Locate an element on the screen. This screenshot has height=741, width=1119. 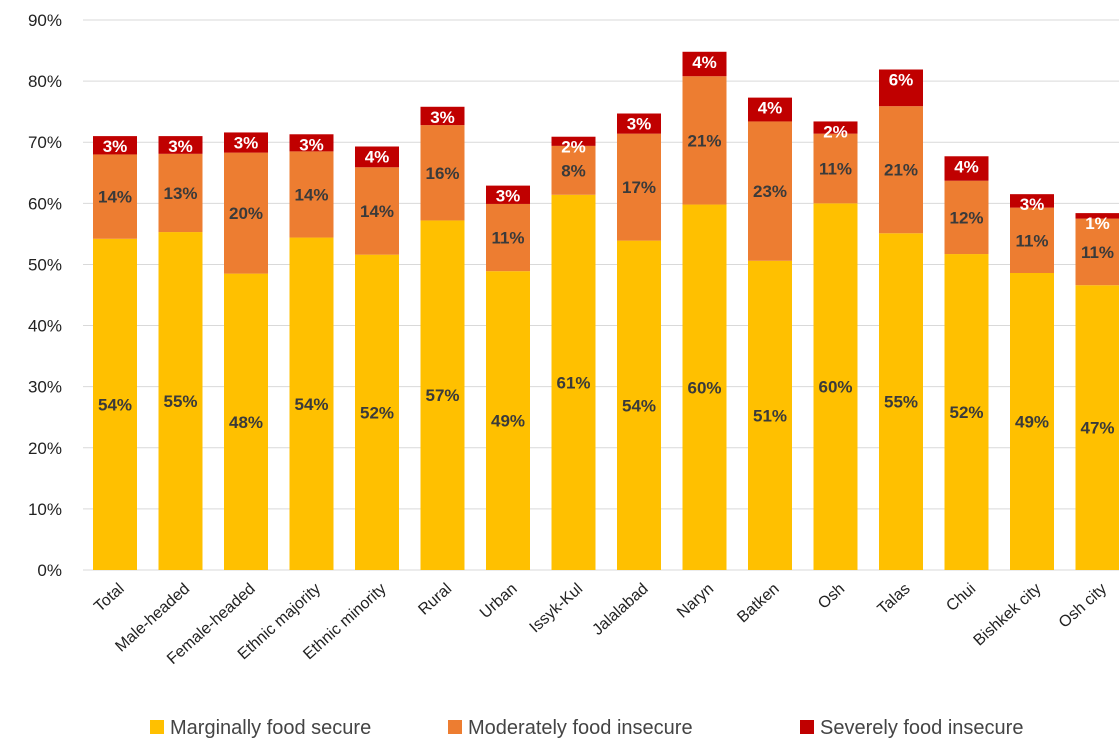
x-tick-label: Talas is located at coordinates (894, 599).